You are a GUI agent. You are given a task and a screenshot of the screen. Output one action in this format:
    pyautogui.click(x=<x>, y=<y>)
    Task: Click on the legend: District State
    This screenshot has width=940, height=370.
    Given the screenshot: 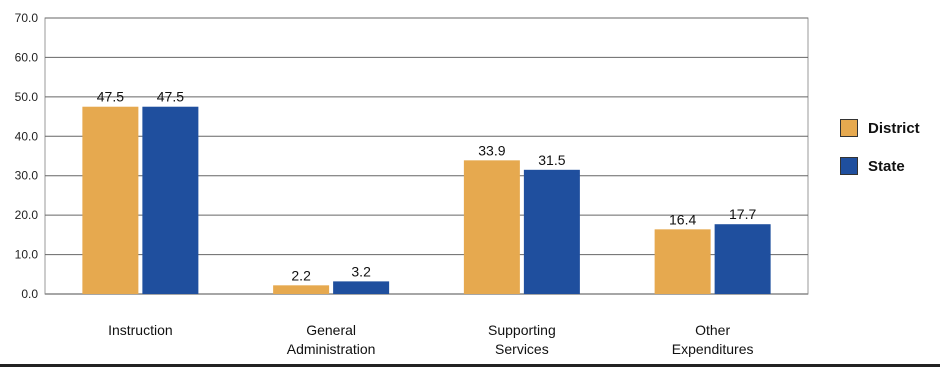 What is the action you would take?
    pyautogui.click(x=880, y=156)
    